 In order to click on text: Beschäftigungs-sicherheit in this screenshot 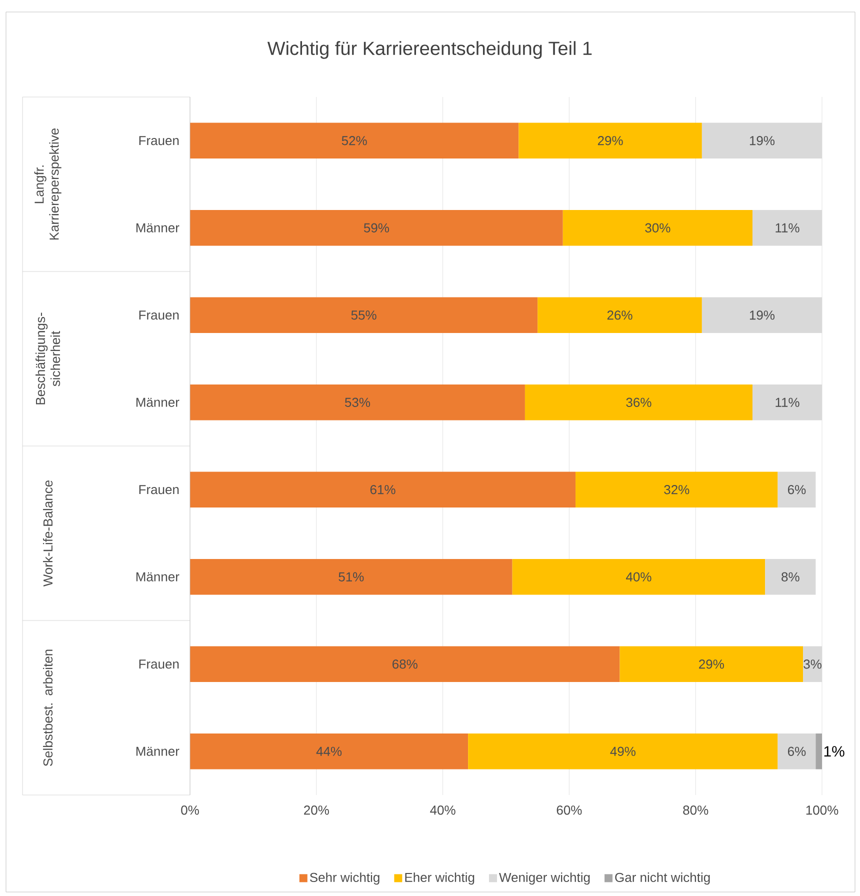, I will do `click(48, 358)`.